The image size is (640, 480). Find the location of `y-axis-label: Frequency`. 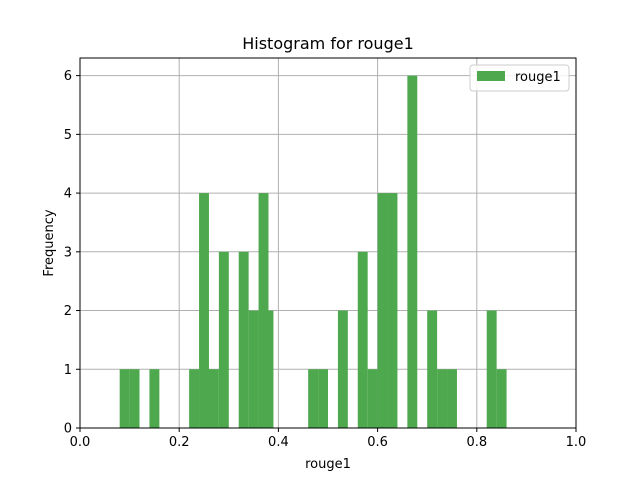

y-axis-label: Frequency is located at coordinates (49, 242).